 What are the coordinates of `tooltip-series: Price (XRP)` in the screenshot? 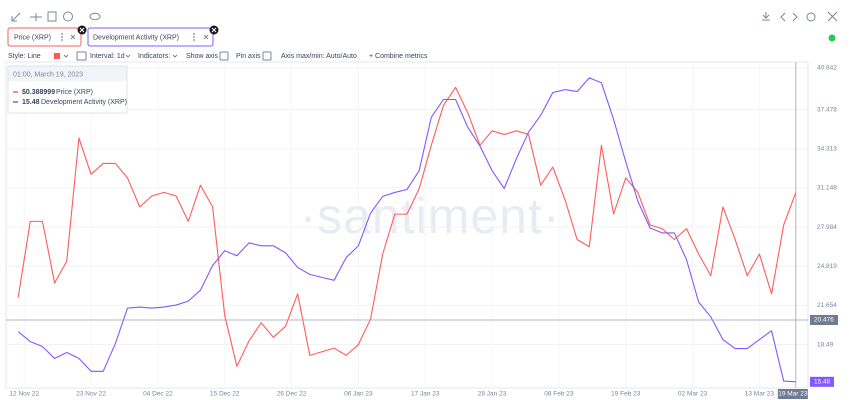 It's located at (74, 92).